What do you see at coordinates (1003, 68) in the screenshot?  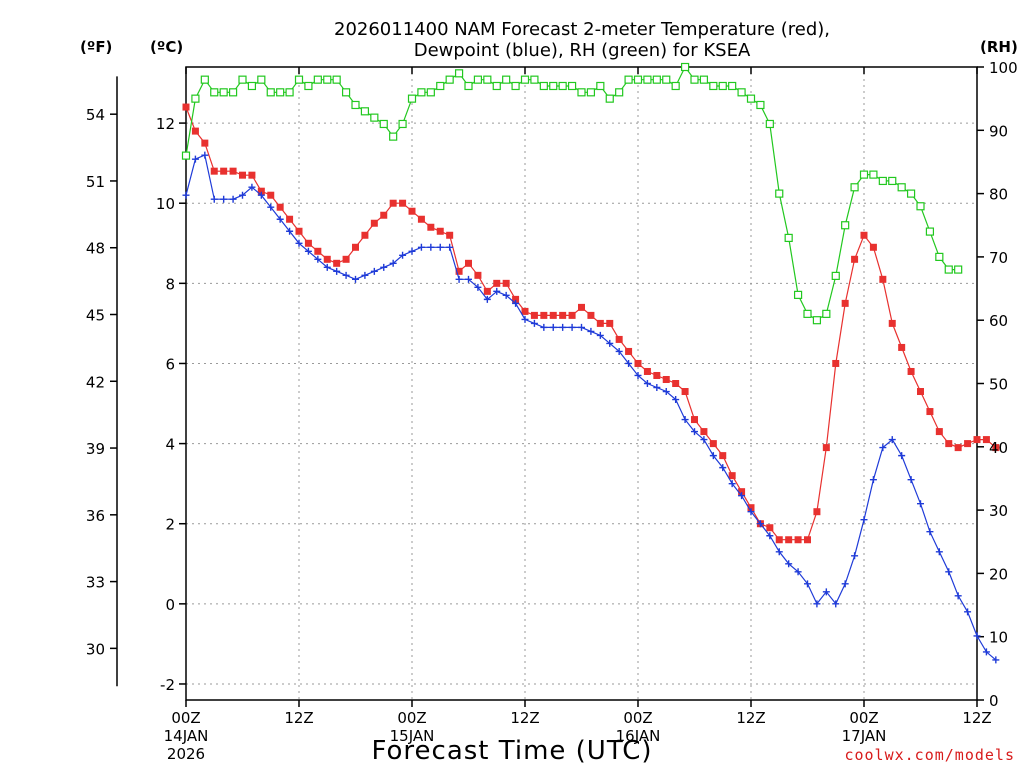 I see `rh-tick-label: 100` at bounding box center [1003, 68].